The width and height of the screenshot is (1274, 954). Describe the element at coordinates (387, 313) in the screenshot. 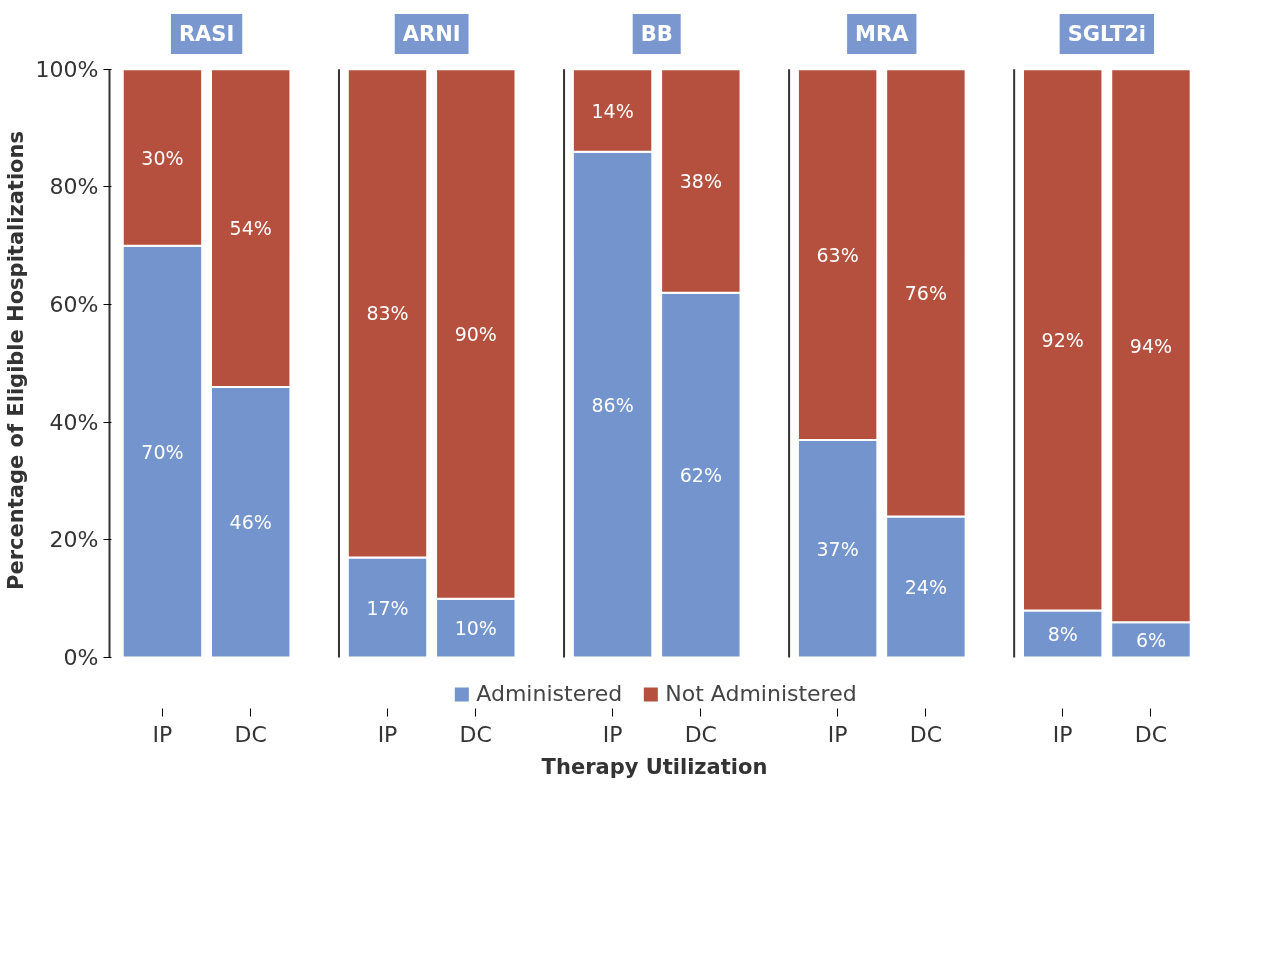

I see `data-label: 83%` at that location.